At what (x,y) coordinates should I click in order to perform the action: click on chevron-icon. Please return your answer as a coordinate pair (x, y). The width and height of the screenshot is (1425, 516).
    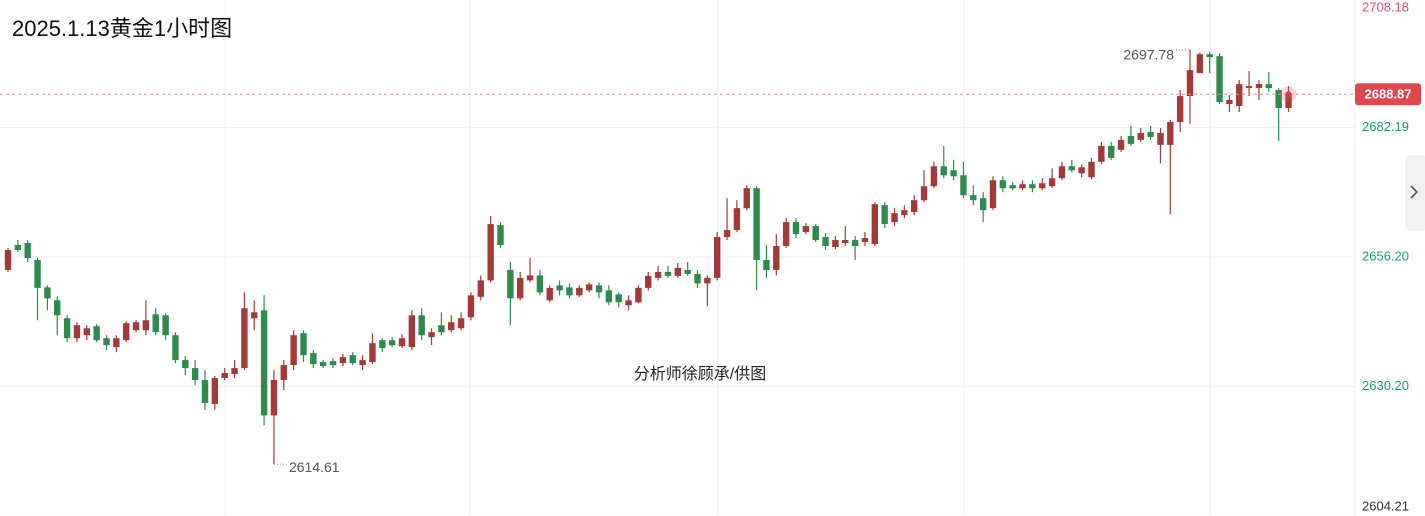
    Looking at the image, I should click on (1414, 192).